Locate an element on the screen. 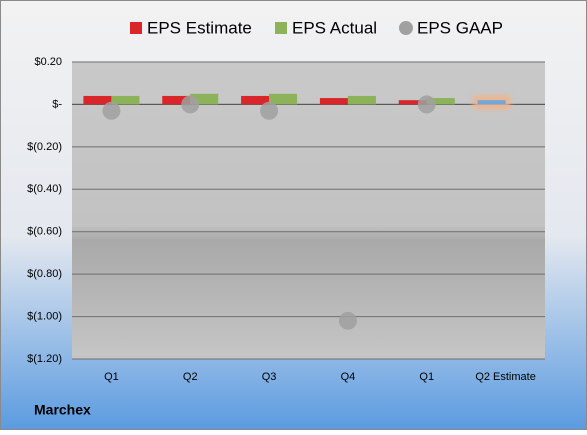 Image resolution: width=587 pixels, height=435 pixels. y-tick-label: $(0.60) is located at coordinates (44, 232).